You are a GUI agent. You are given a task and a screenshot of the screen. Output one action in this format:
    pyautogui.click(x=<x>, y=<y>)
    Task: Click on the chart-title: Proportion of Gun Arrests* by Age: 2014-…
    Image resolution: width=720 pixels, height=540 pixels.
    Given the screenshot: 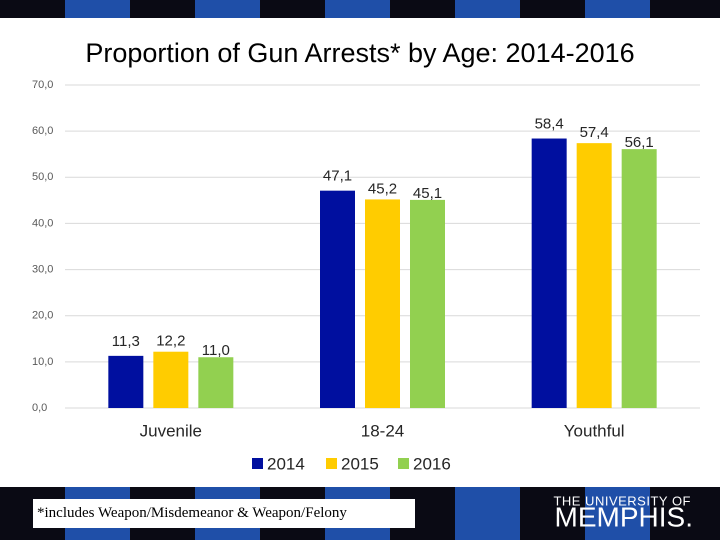 What is the action you would take?
    pyautogui.click(x=359, y=53)
    